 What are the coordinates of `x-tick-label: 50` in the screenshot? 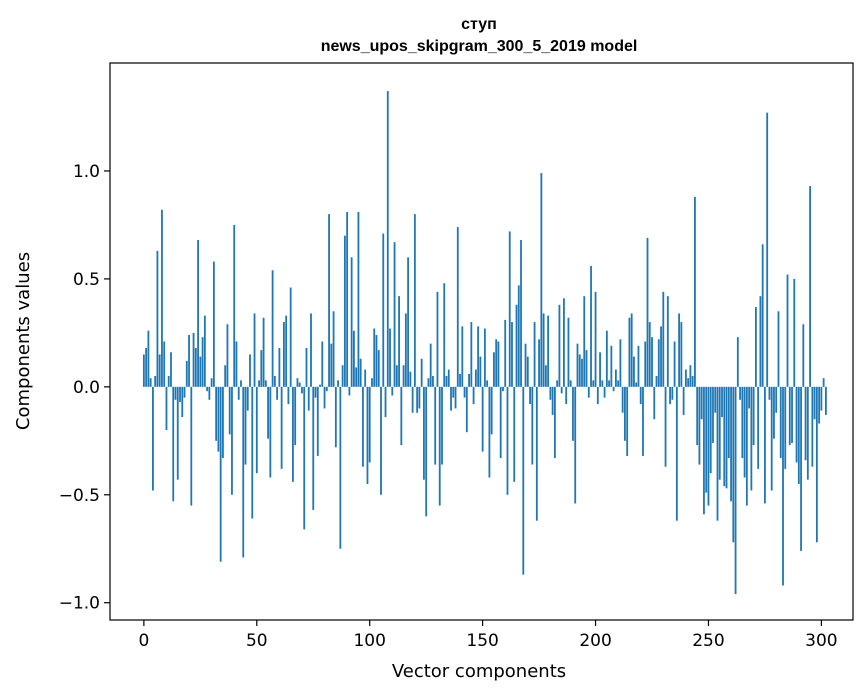 It's located at (257, 641).